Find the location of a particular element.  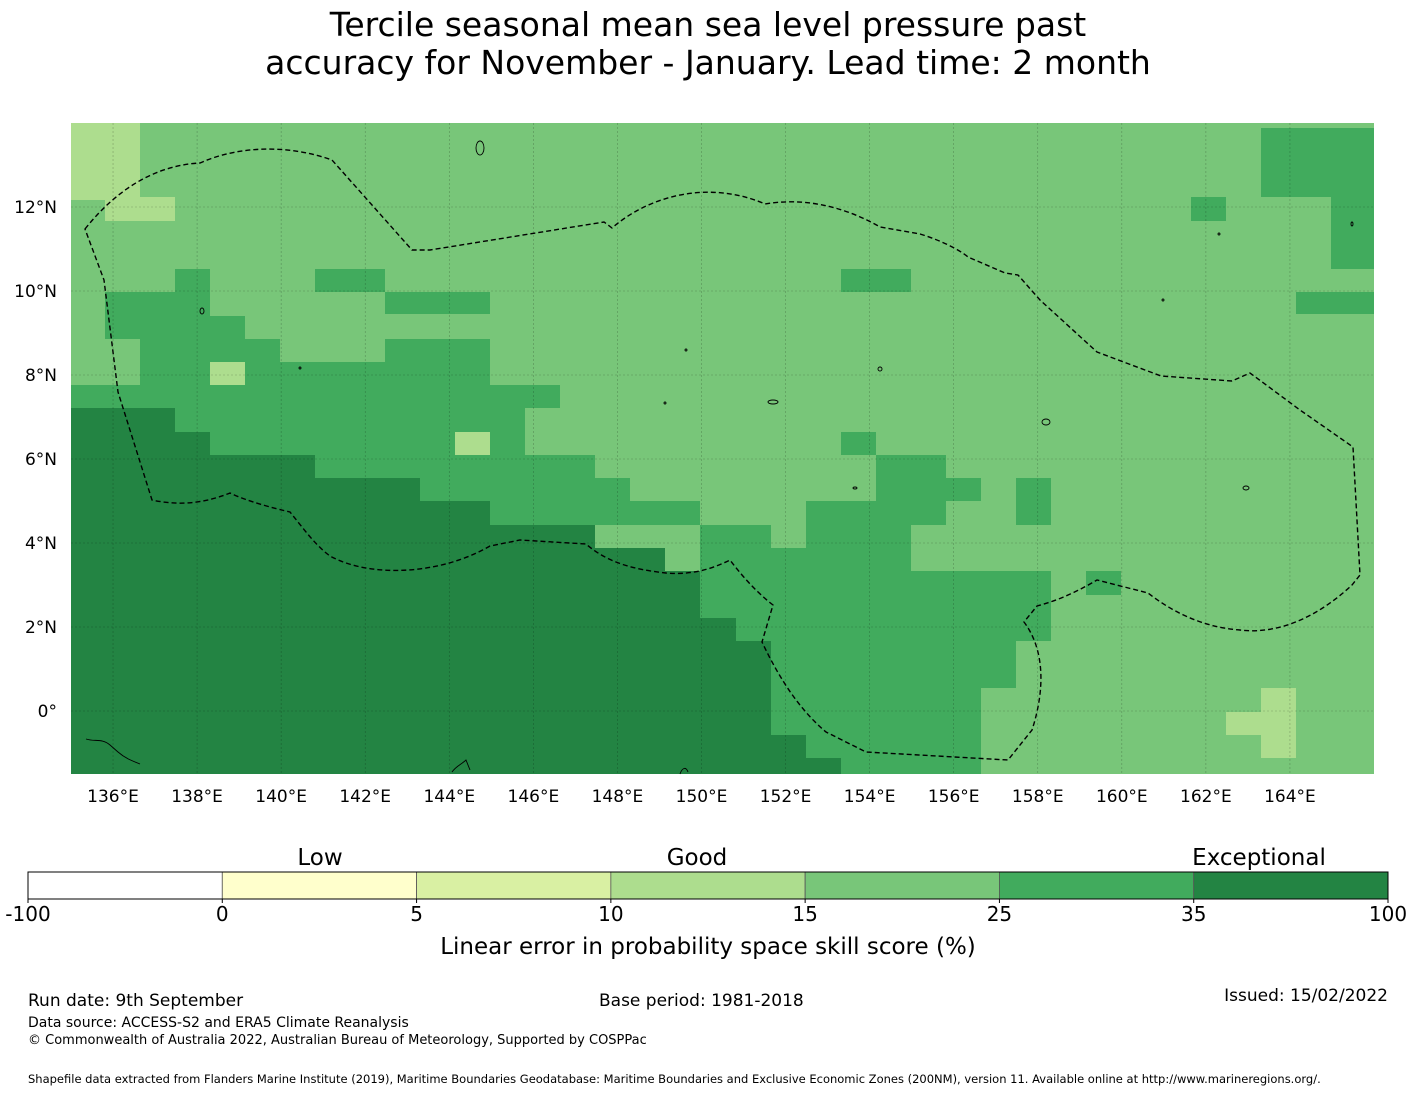

issued-date: Issued: 15/02/2022 is located at coordinates (1306, 996).